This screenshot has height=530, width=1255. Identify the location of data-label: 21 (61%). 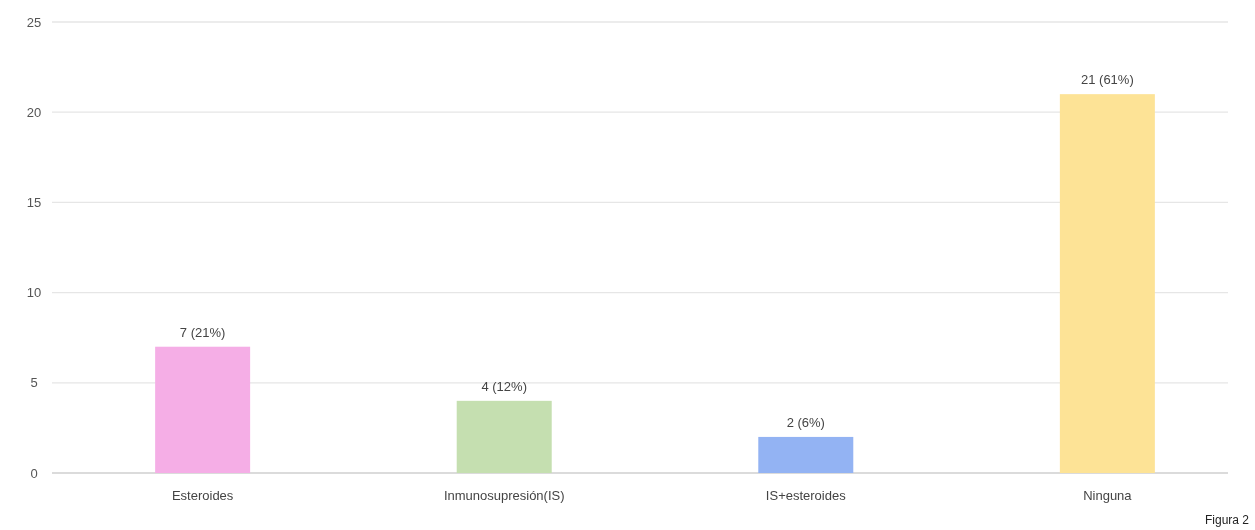
(1107, 80).